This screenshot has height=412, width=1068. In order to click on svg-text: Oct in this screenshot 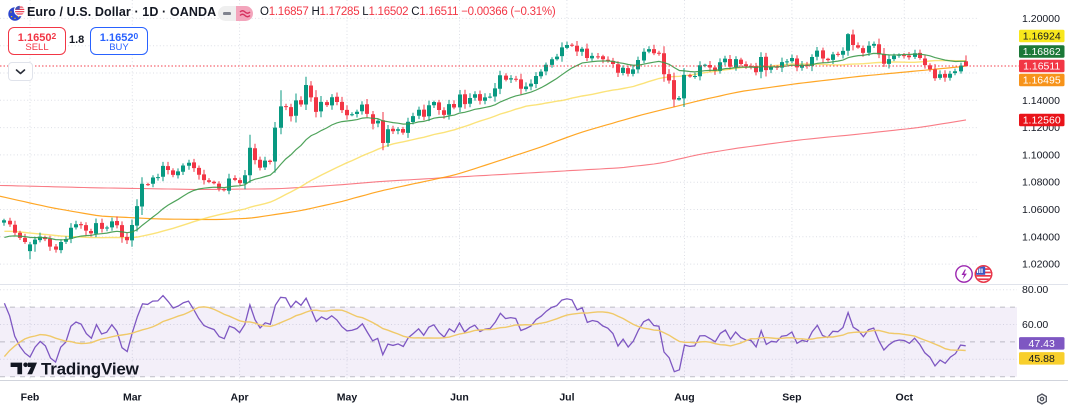, I will do `click(905, 398)`.